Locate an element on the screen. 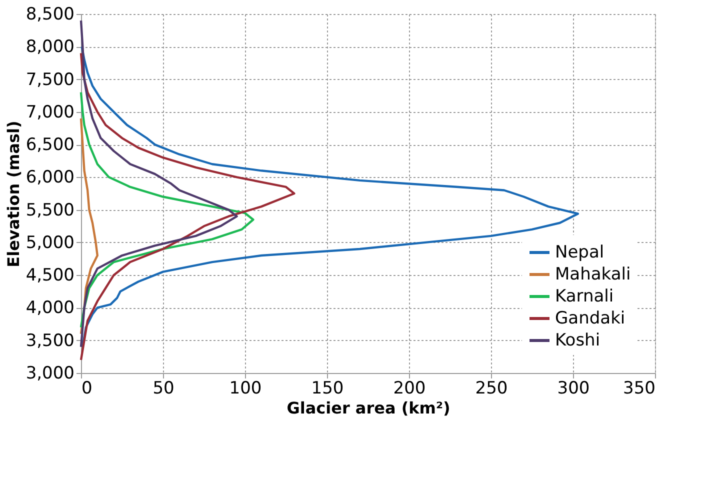  y-tick-label: 3,500 is located at coordinates (50, 340).